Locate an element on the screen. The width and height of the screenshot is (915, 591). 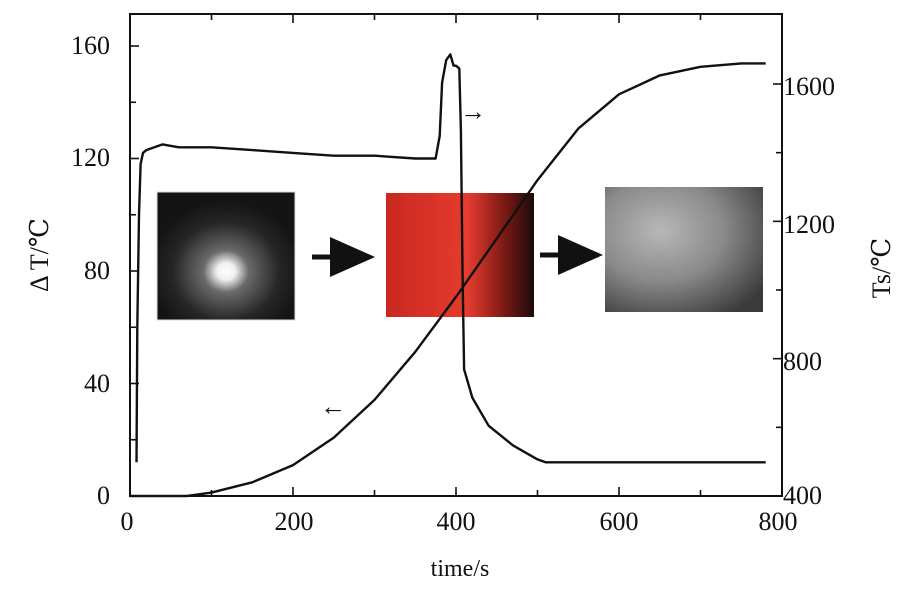
y-right-tick-label: 800 is located at coordinates (802, 361).